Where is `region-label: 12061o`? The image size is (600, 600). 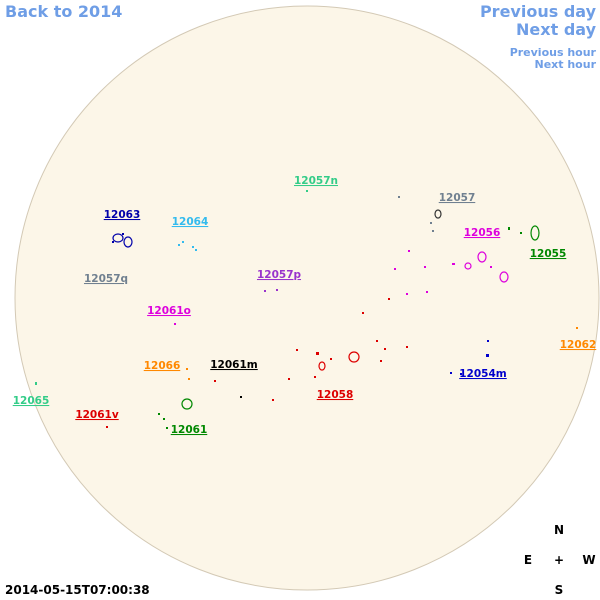
region-label: 12061o is located at coordinates (169, 311).